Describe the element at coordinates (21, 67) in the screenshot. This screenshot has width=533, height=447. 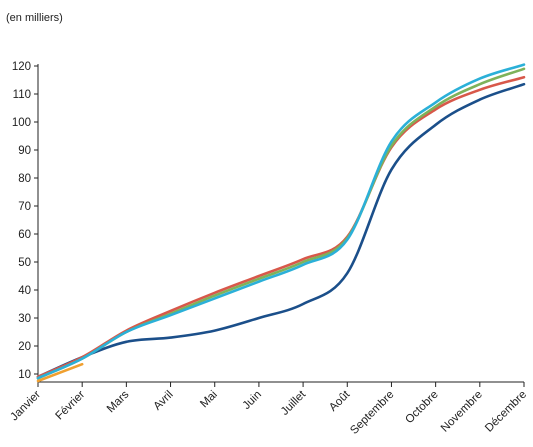
I see `y-tick-label: 120` at that location.